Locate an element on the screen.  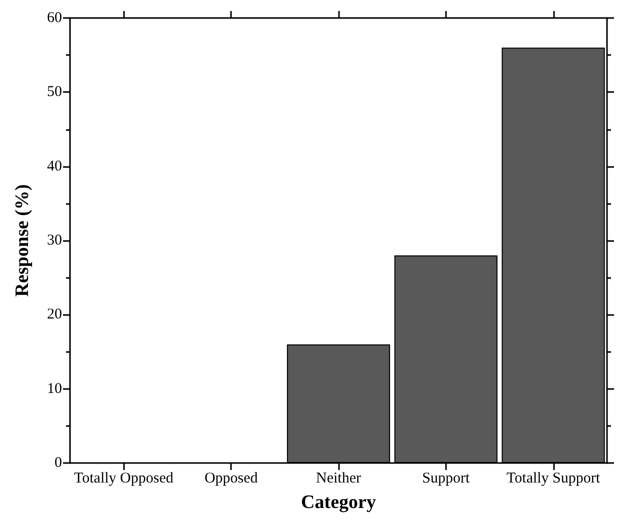
x-tick-label: Totally Opposed is located at coordinates (124, 478).